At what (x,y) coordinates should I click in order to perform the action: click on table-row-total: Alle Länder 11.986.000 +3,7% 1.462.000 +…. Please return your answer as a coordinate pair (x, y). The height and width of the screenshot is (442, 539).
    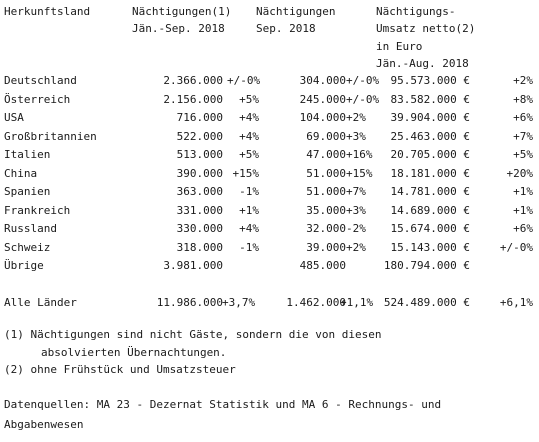
    Looking at the image, I should click on (270, 303).